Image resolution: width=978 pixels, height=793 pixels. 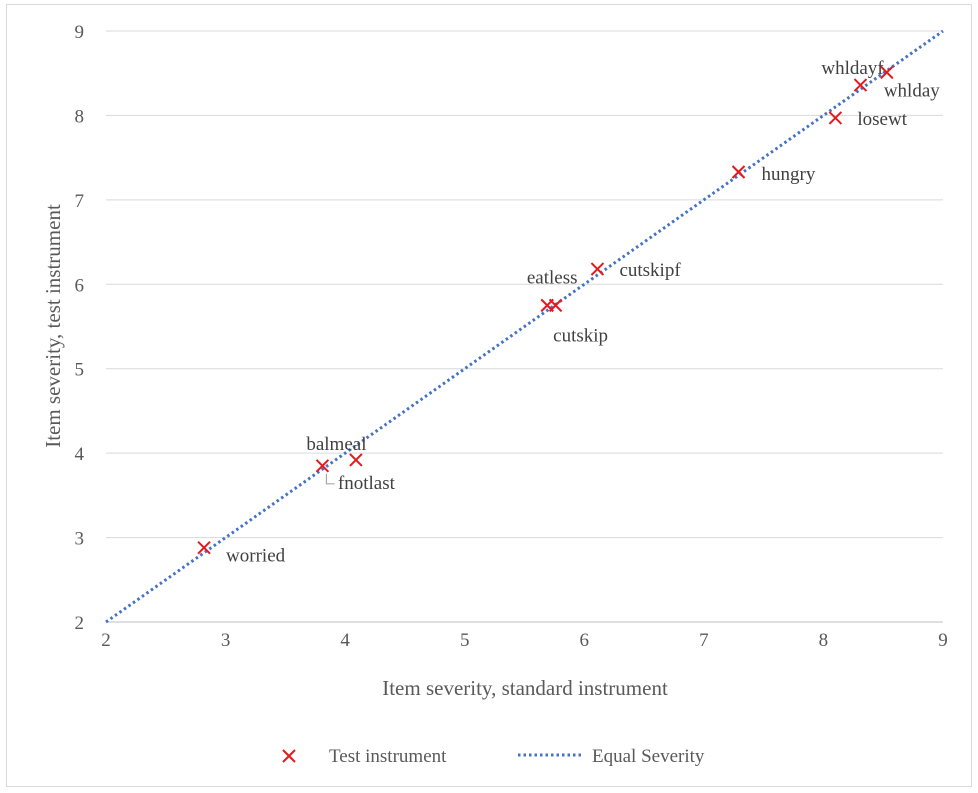 I want to click on legend: Test instrument Equal Severity, so click(x=493, y=756).